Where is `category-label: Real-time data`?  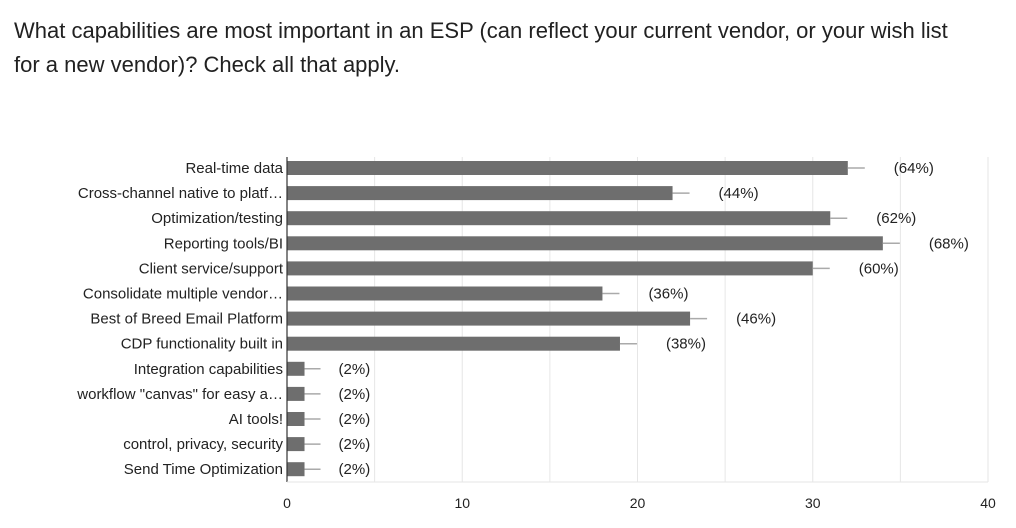 category-label: Real-time data is located at coordinates (234, 168).